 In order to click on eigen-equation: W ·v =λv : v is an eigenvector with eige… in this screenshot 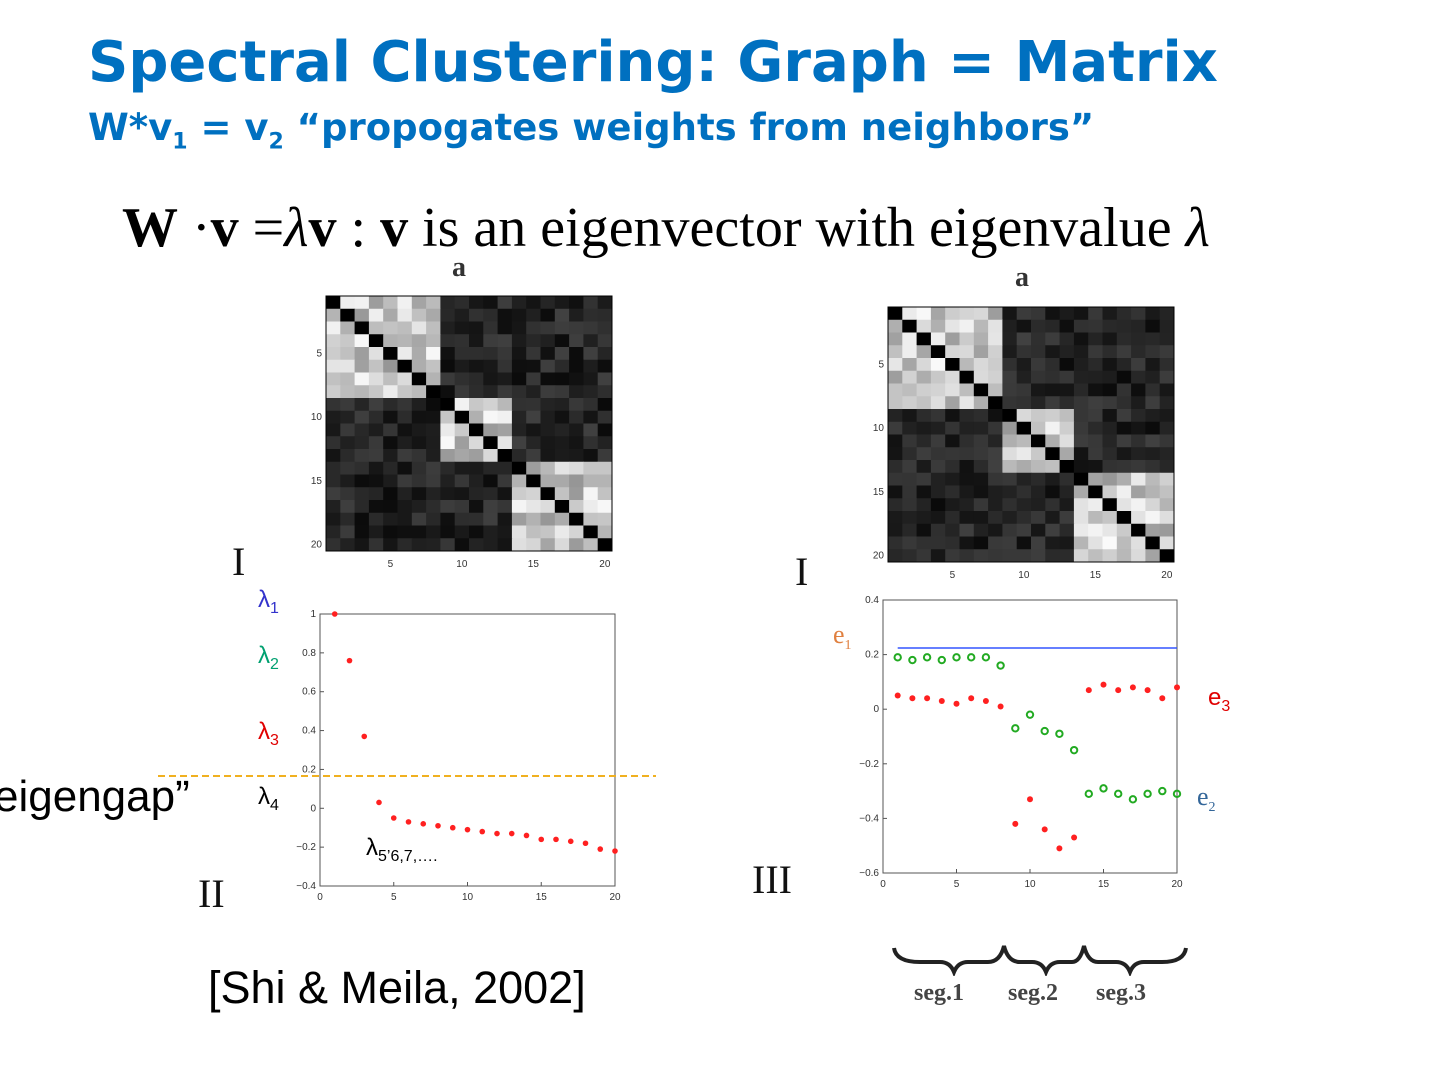, I will do `click(666, 228)`.